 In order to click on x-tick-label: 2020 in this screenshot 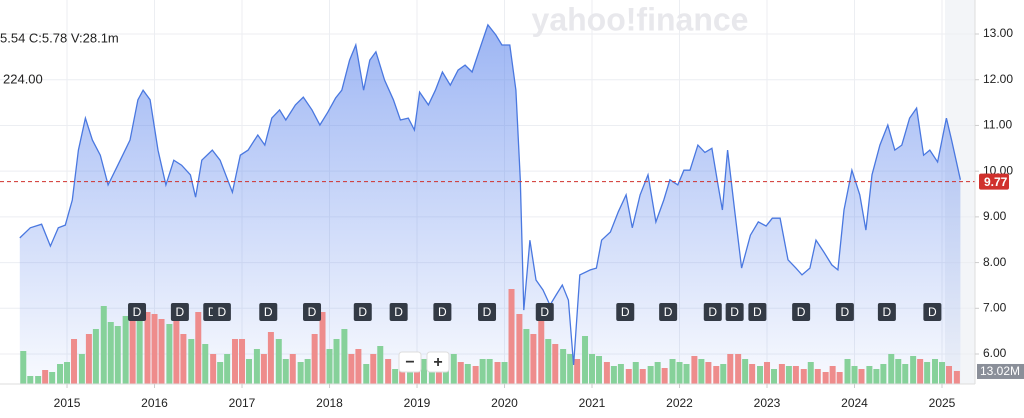, I will do `click(504, 403)`.